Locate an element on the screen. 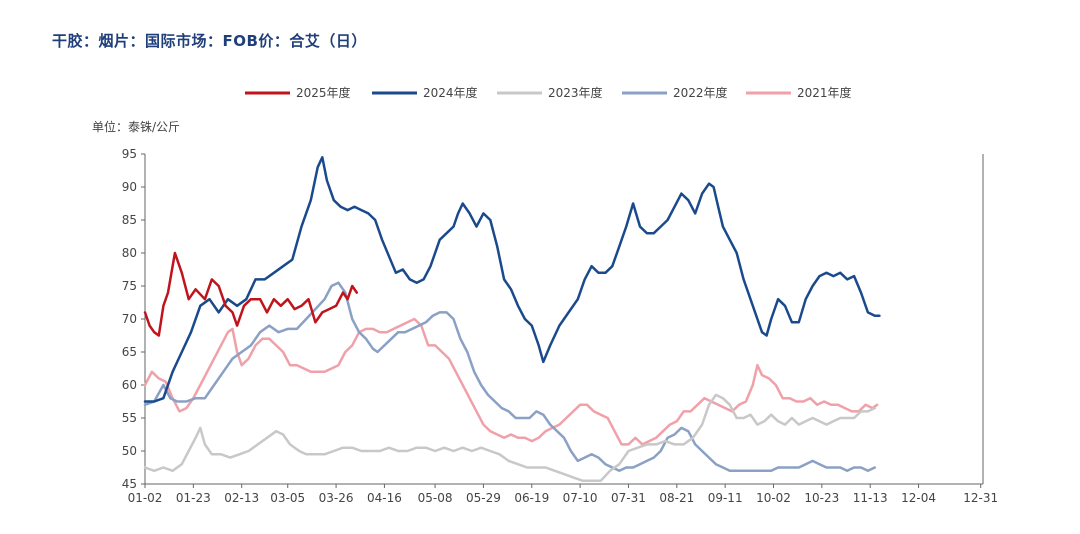 The height and width of the screenshot is (534, 1080). y-tick-label: 95 is located at coordinates (129, 154).